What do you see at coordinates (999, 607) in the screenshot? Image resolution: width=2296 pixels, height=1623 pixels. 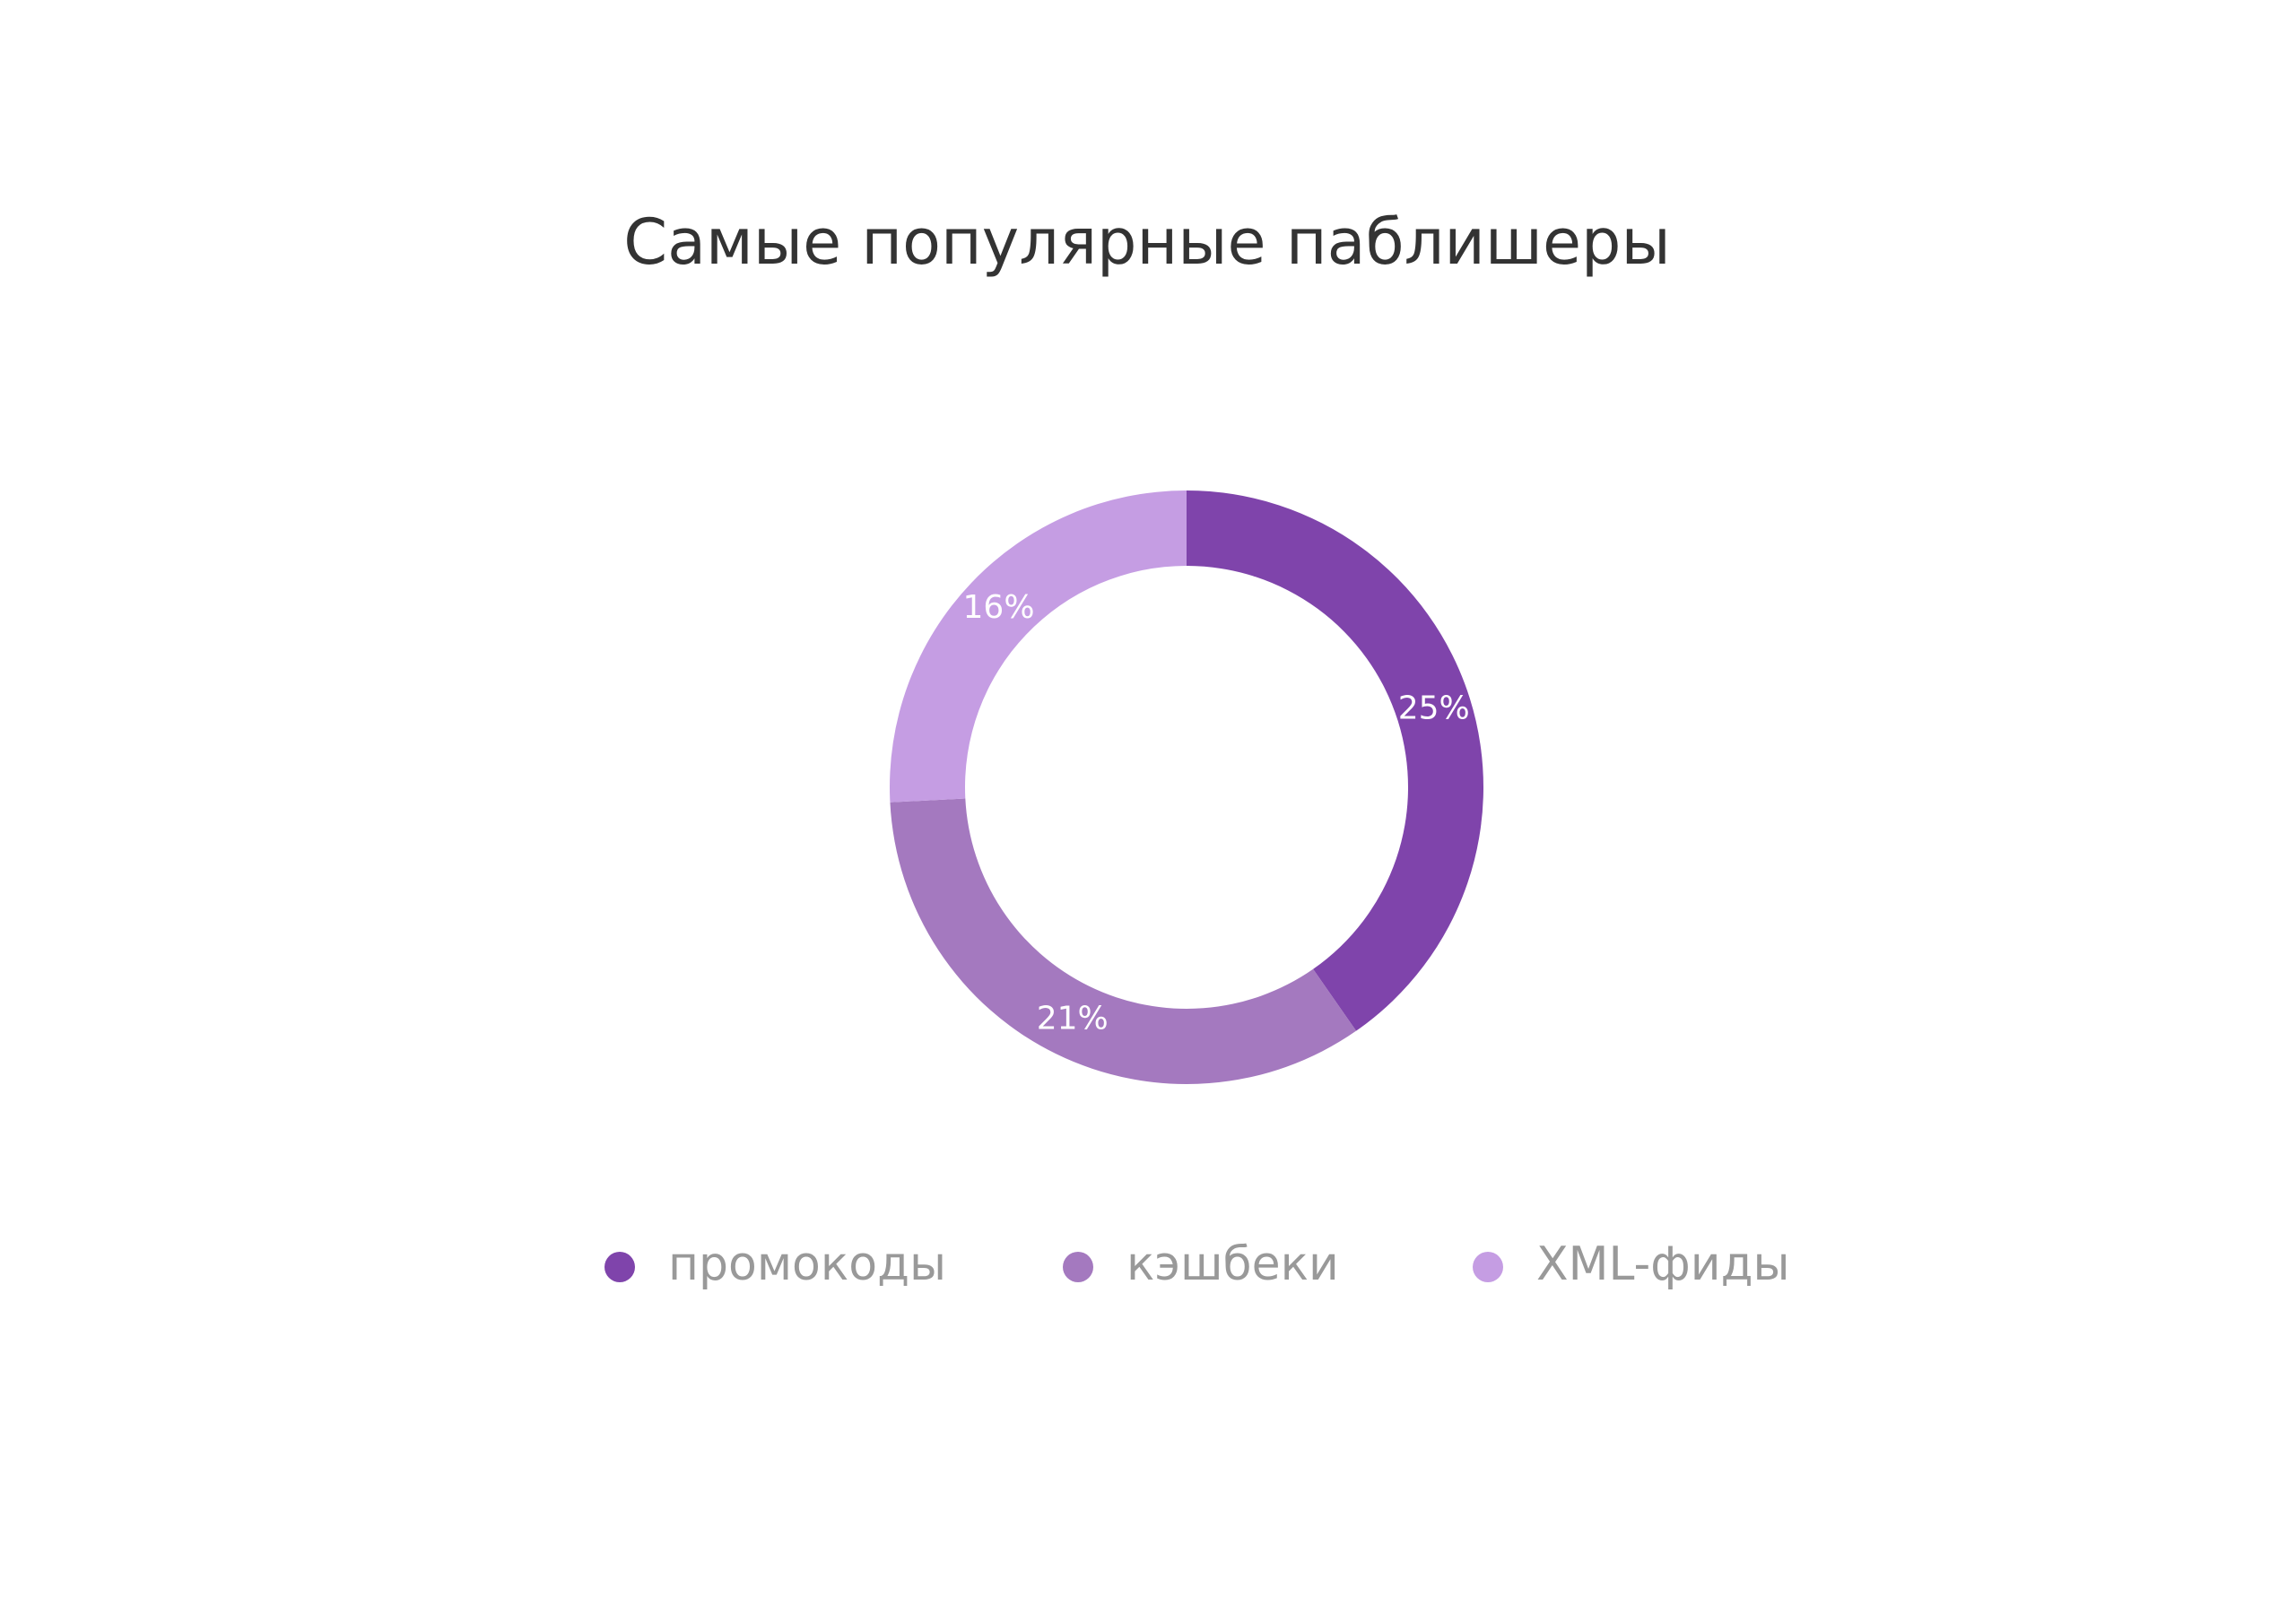 I see `value-label: 16%` at bounding box center [999, 607].